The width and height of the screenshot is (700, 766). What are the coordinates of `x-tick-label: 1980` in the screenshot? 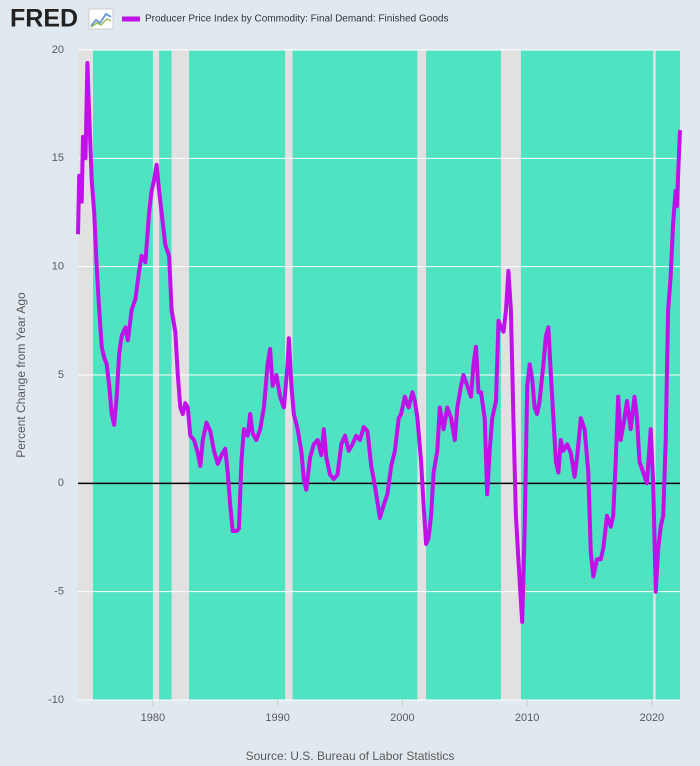 It's located at (153, 718).